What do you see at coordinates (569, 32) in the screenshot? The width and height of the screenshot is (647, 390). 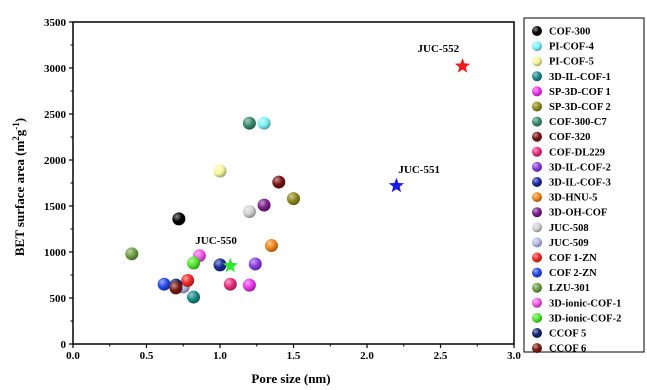 I see `legend-label: COF-300` at bounding box center [569, 32].